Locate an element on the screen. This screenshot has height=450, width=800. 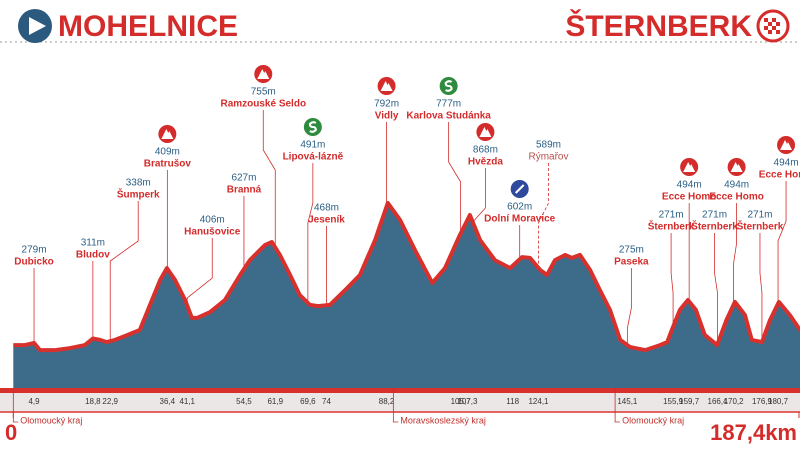
km-label: 4,9 is located at coordinates (34, 401).